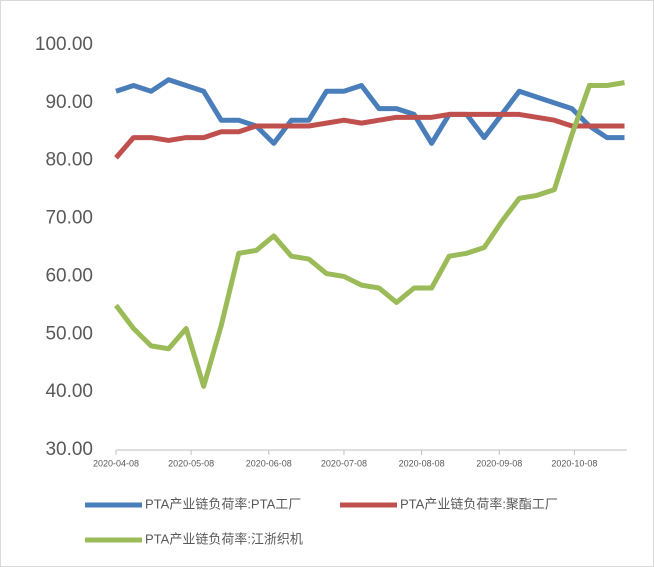  What do you see at coordinates (422, 463) in the screenshot?
I see `x-tick-label: 2020-08-08` at bounding box center [422, 463].